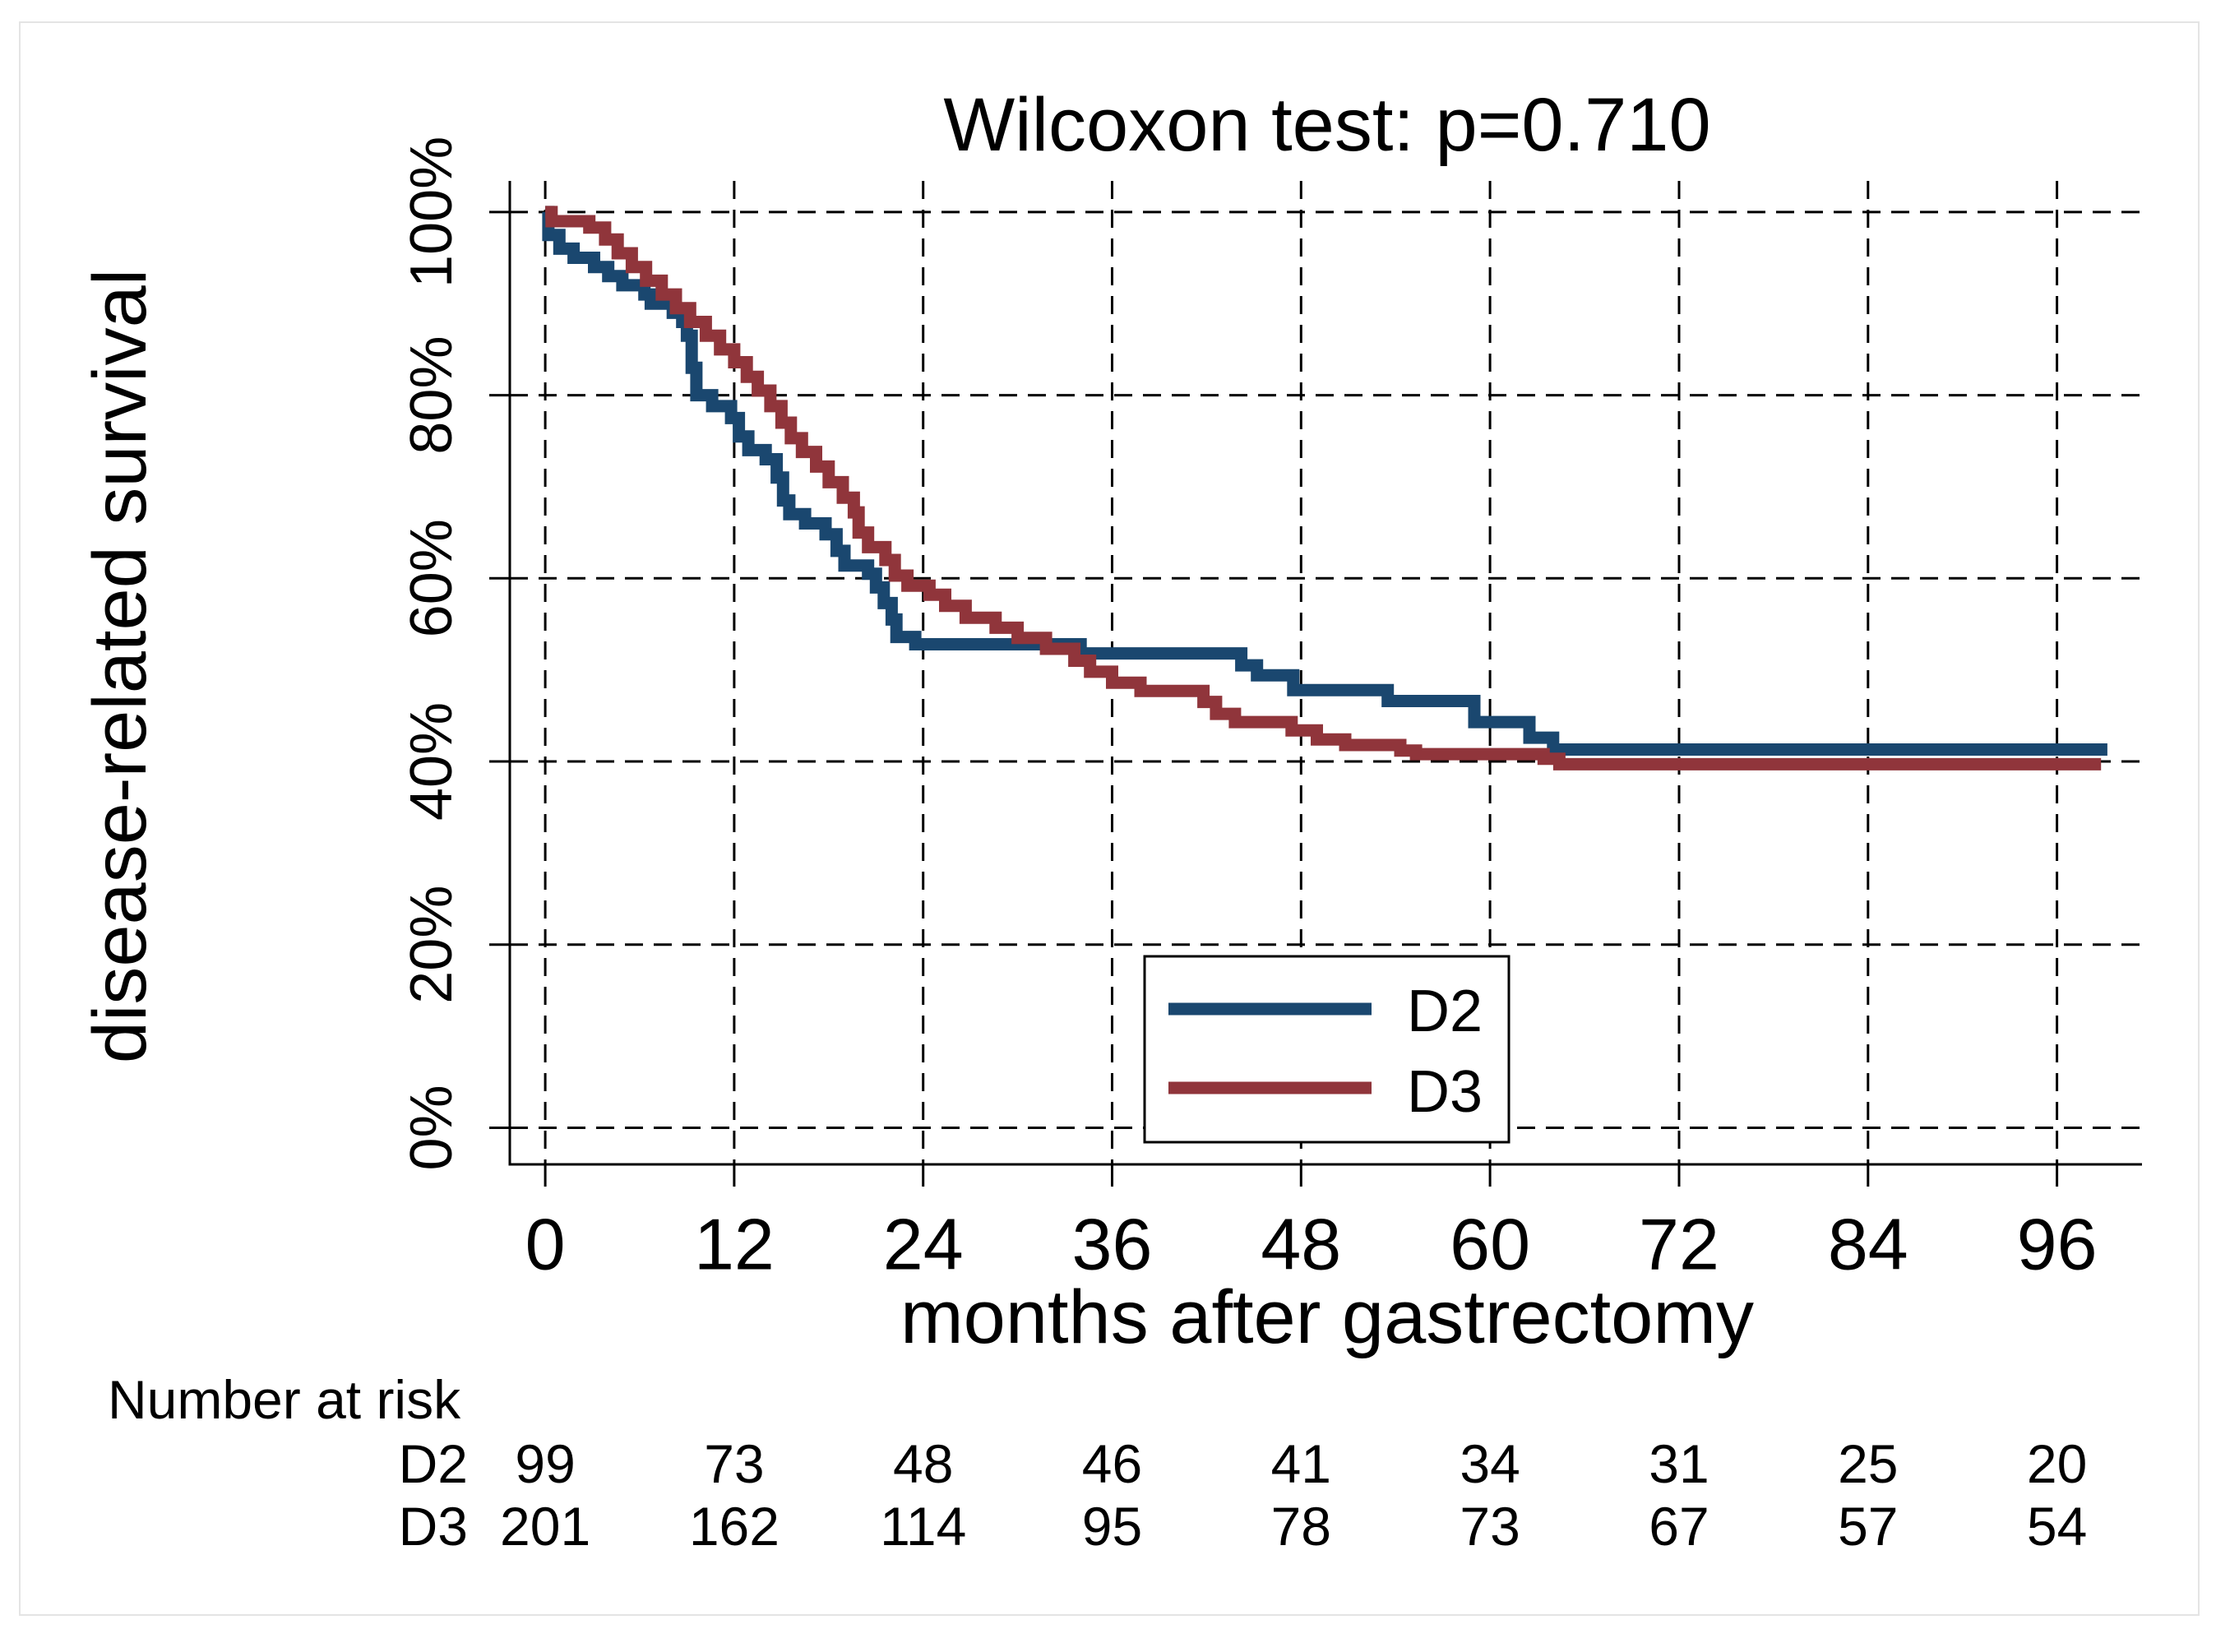 The height and width of the screenshot is (1652, 2216). What do you see at coordinates (1679, 1527) in the screenshot?
I see `risk-count: 67` at bounding box center [1679, 1527].